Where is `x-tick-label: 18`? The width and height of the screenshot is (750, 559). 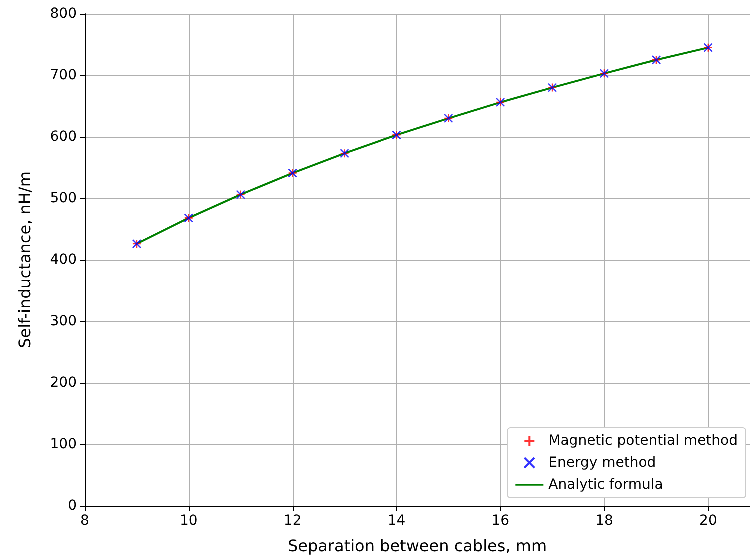 x-tick-label: 18 is located at coordinates (605, 521).